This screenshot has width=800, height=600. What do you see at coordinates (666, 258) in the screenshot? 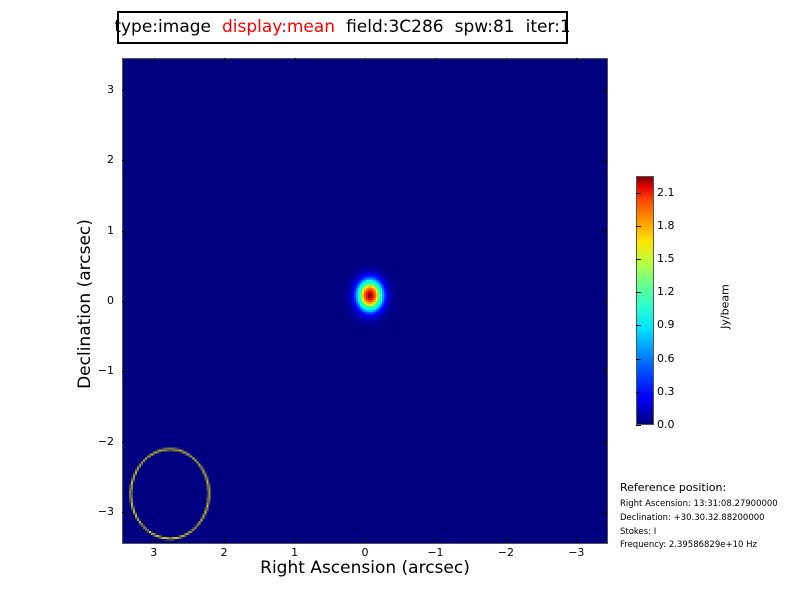
I see `colorbar-tick-label-5: 1.5` at bounding box center [666, 258].